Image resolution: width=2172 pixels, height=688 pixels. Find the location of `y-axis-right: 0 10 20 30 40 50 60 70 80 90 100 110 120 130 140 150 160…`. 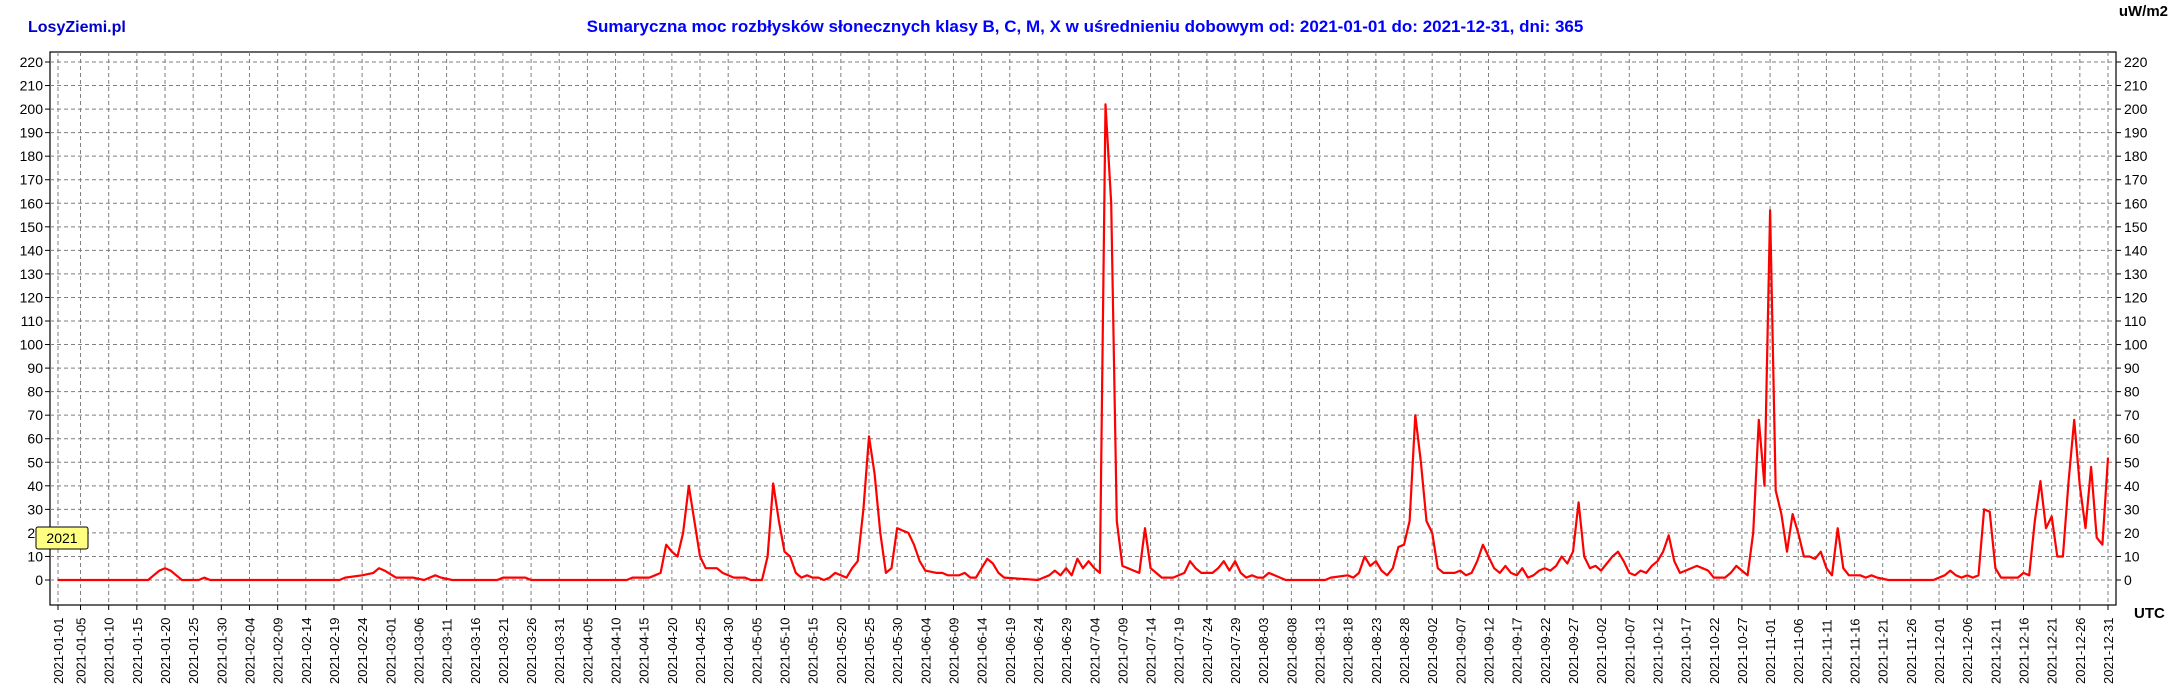

y-axis-right: 0 10 20 30 40 50 60 70 80 90 100 110 120 130 140 150 160… is located at coordinates (2132, 321).